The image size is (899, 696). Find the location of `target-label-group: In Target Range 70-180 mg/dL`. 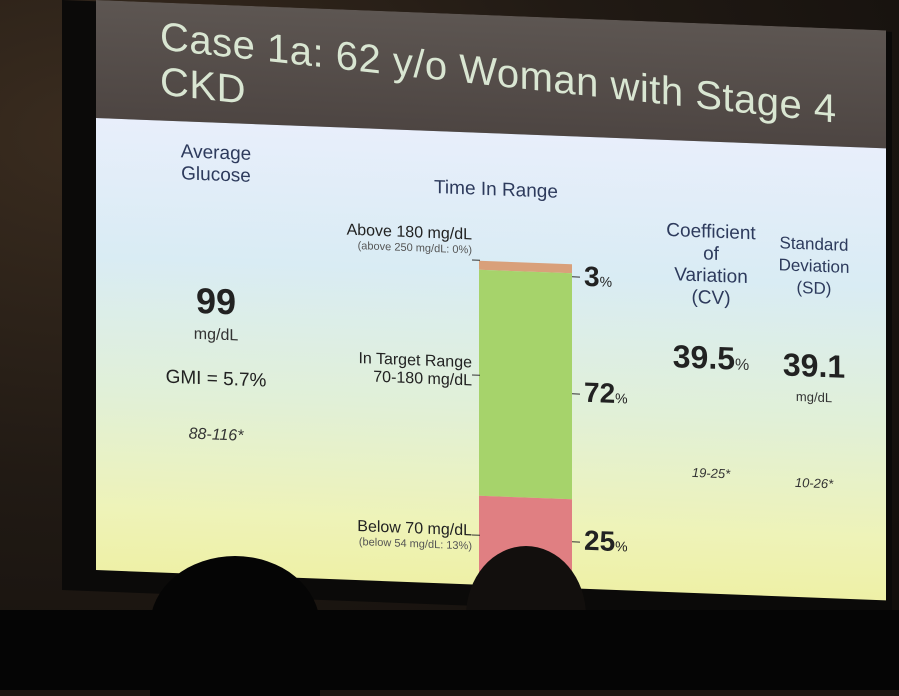

target-label-group: In Target Range 70-180 mg/dL is located at coordinates (384, 369).